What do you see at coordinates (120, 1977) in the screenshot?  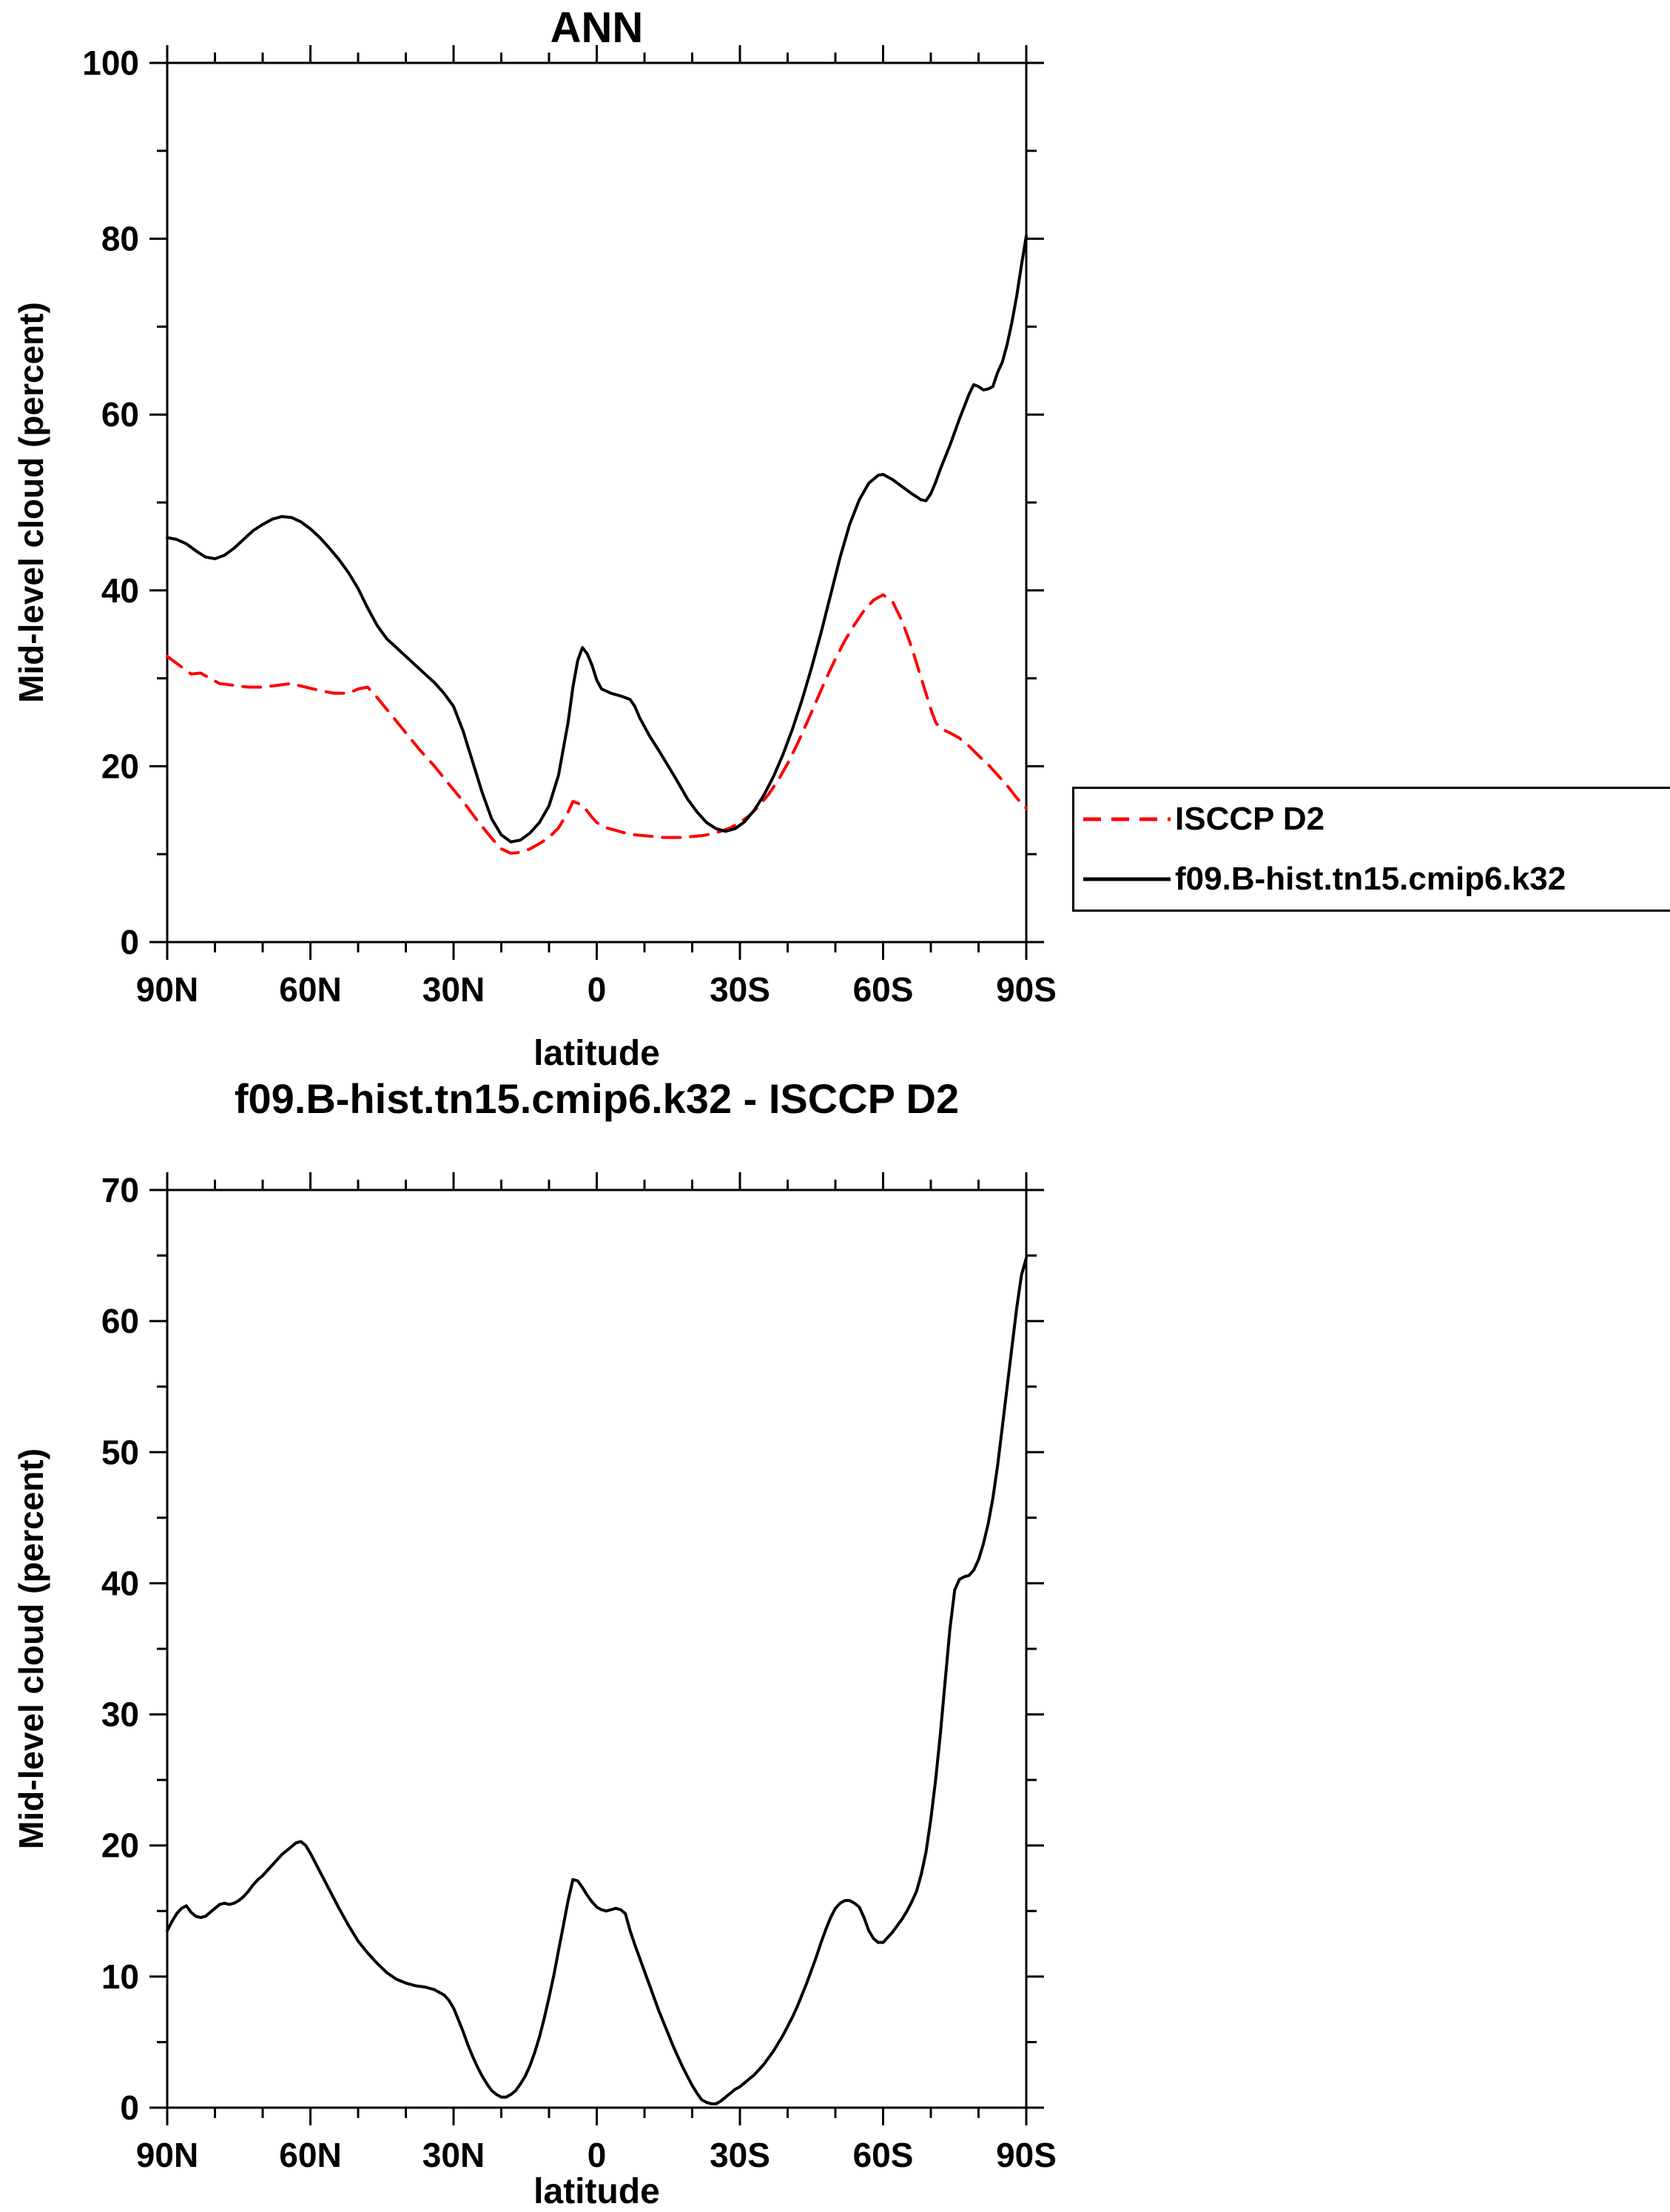 I see `y-tick-label: 10` at bounding box center [120, 1977].